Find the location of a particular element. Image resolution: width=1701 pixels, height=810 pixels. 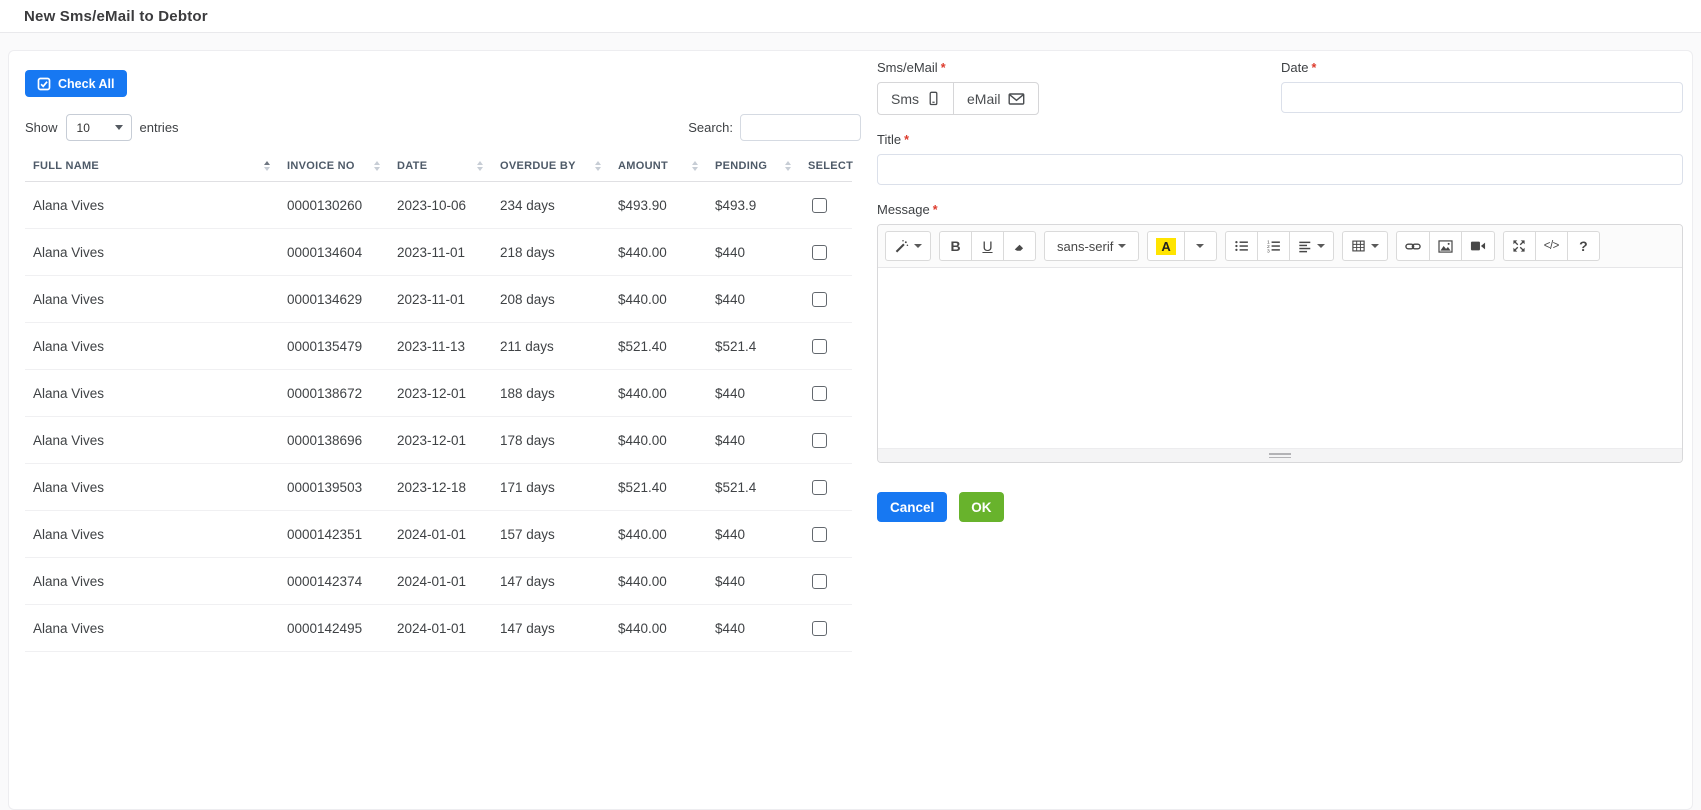

chevron-down-icon is located at coordinates (1122, 246).